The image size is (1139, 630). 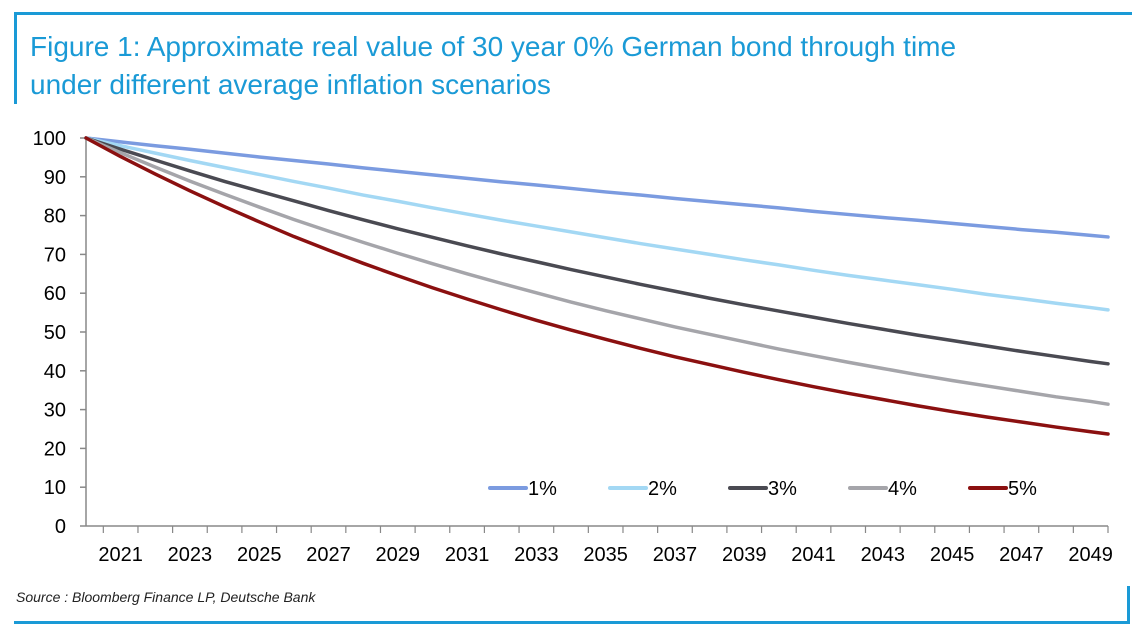 I want to click on bottom-rule, so click(x=572, y=622).